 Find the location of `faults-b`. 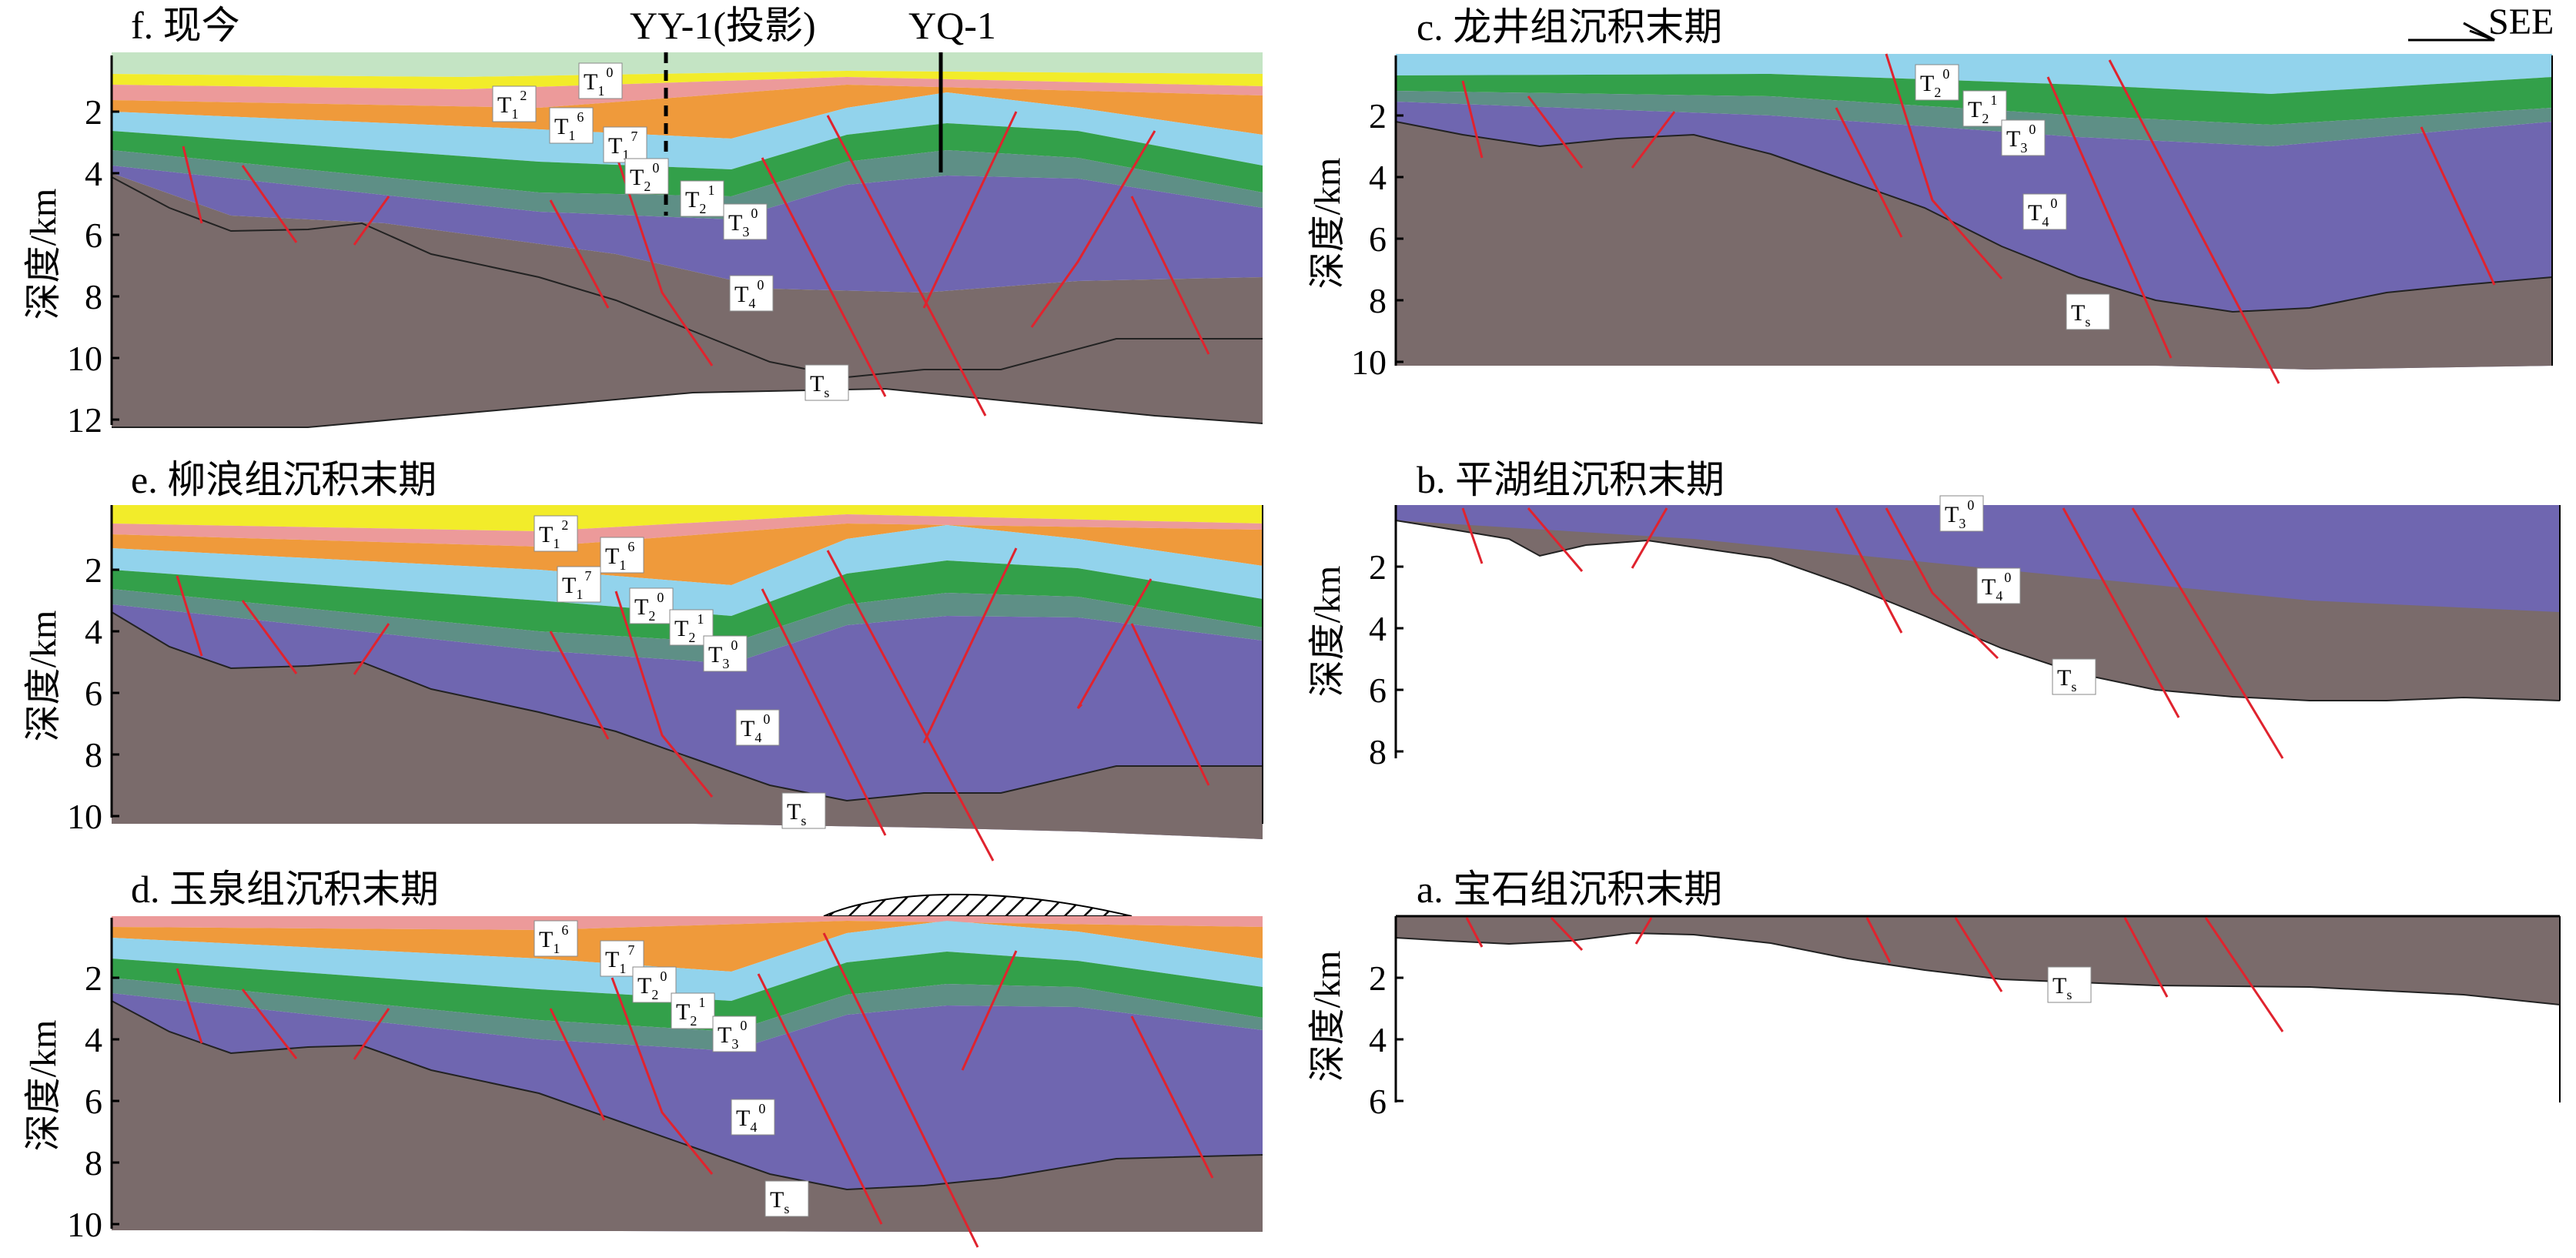

faults-b is located at coordinates (1872, 633).